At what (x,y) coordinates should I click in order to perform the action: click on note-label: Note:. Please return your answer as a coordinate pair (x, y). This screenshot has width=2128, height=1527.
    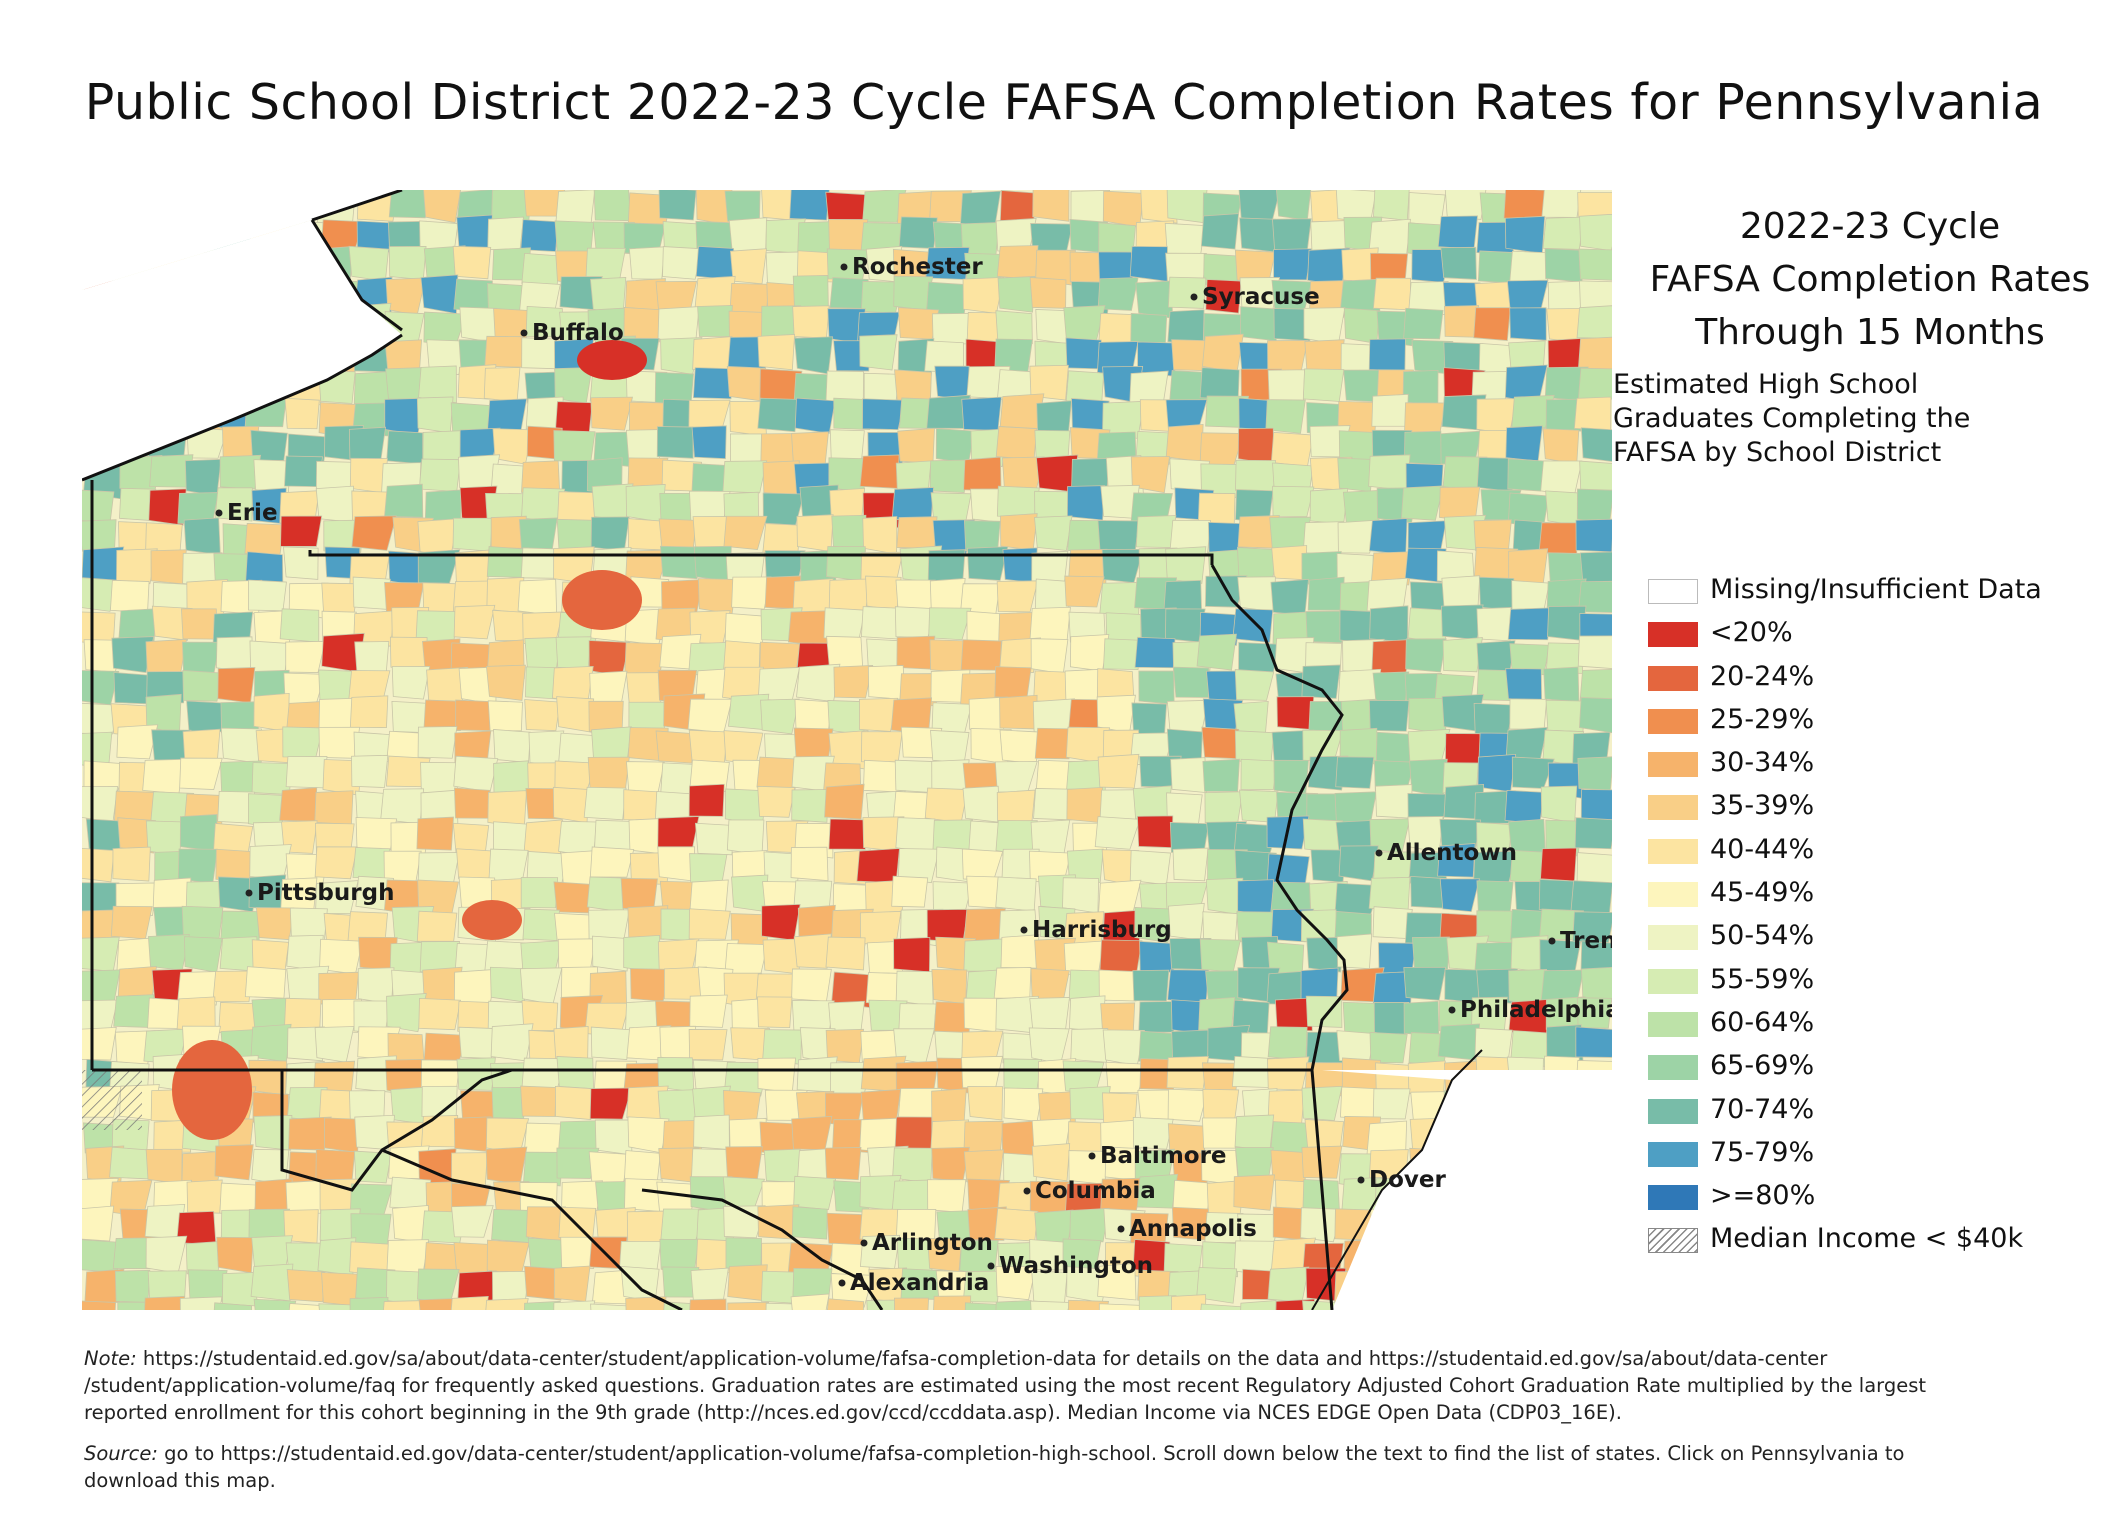
    Looking at the image, I should click on (110, 1358).